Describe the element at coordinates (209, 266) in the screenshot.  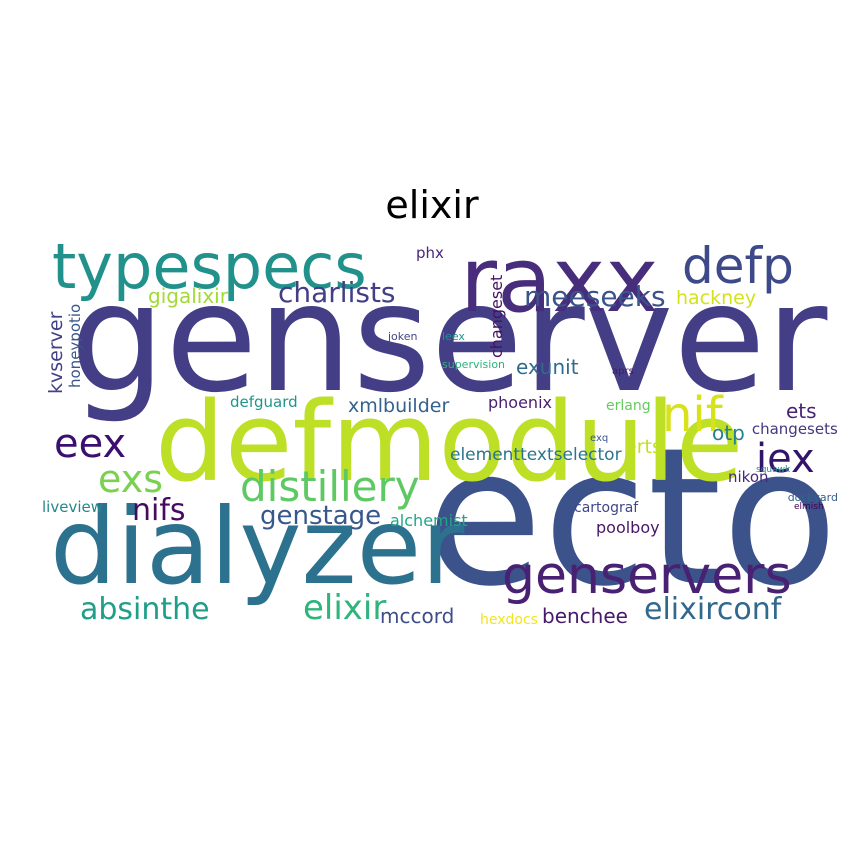
I see `cloud-word: typespecs` at that location.